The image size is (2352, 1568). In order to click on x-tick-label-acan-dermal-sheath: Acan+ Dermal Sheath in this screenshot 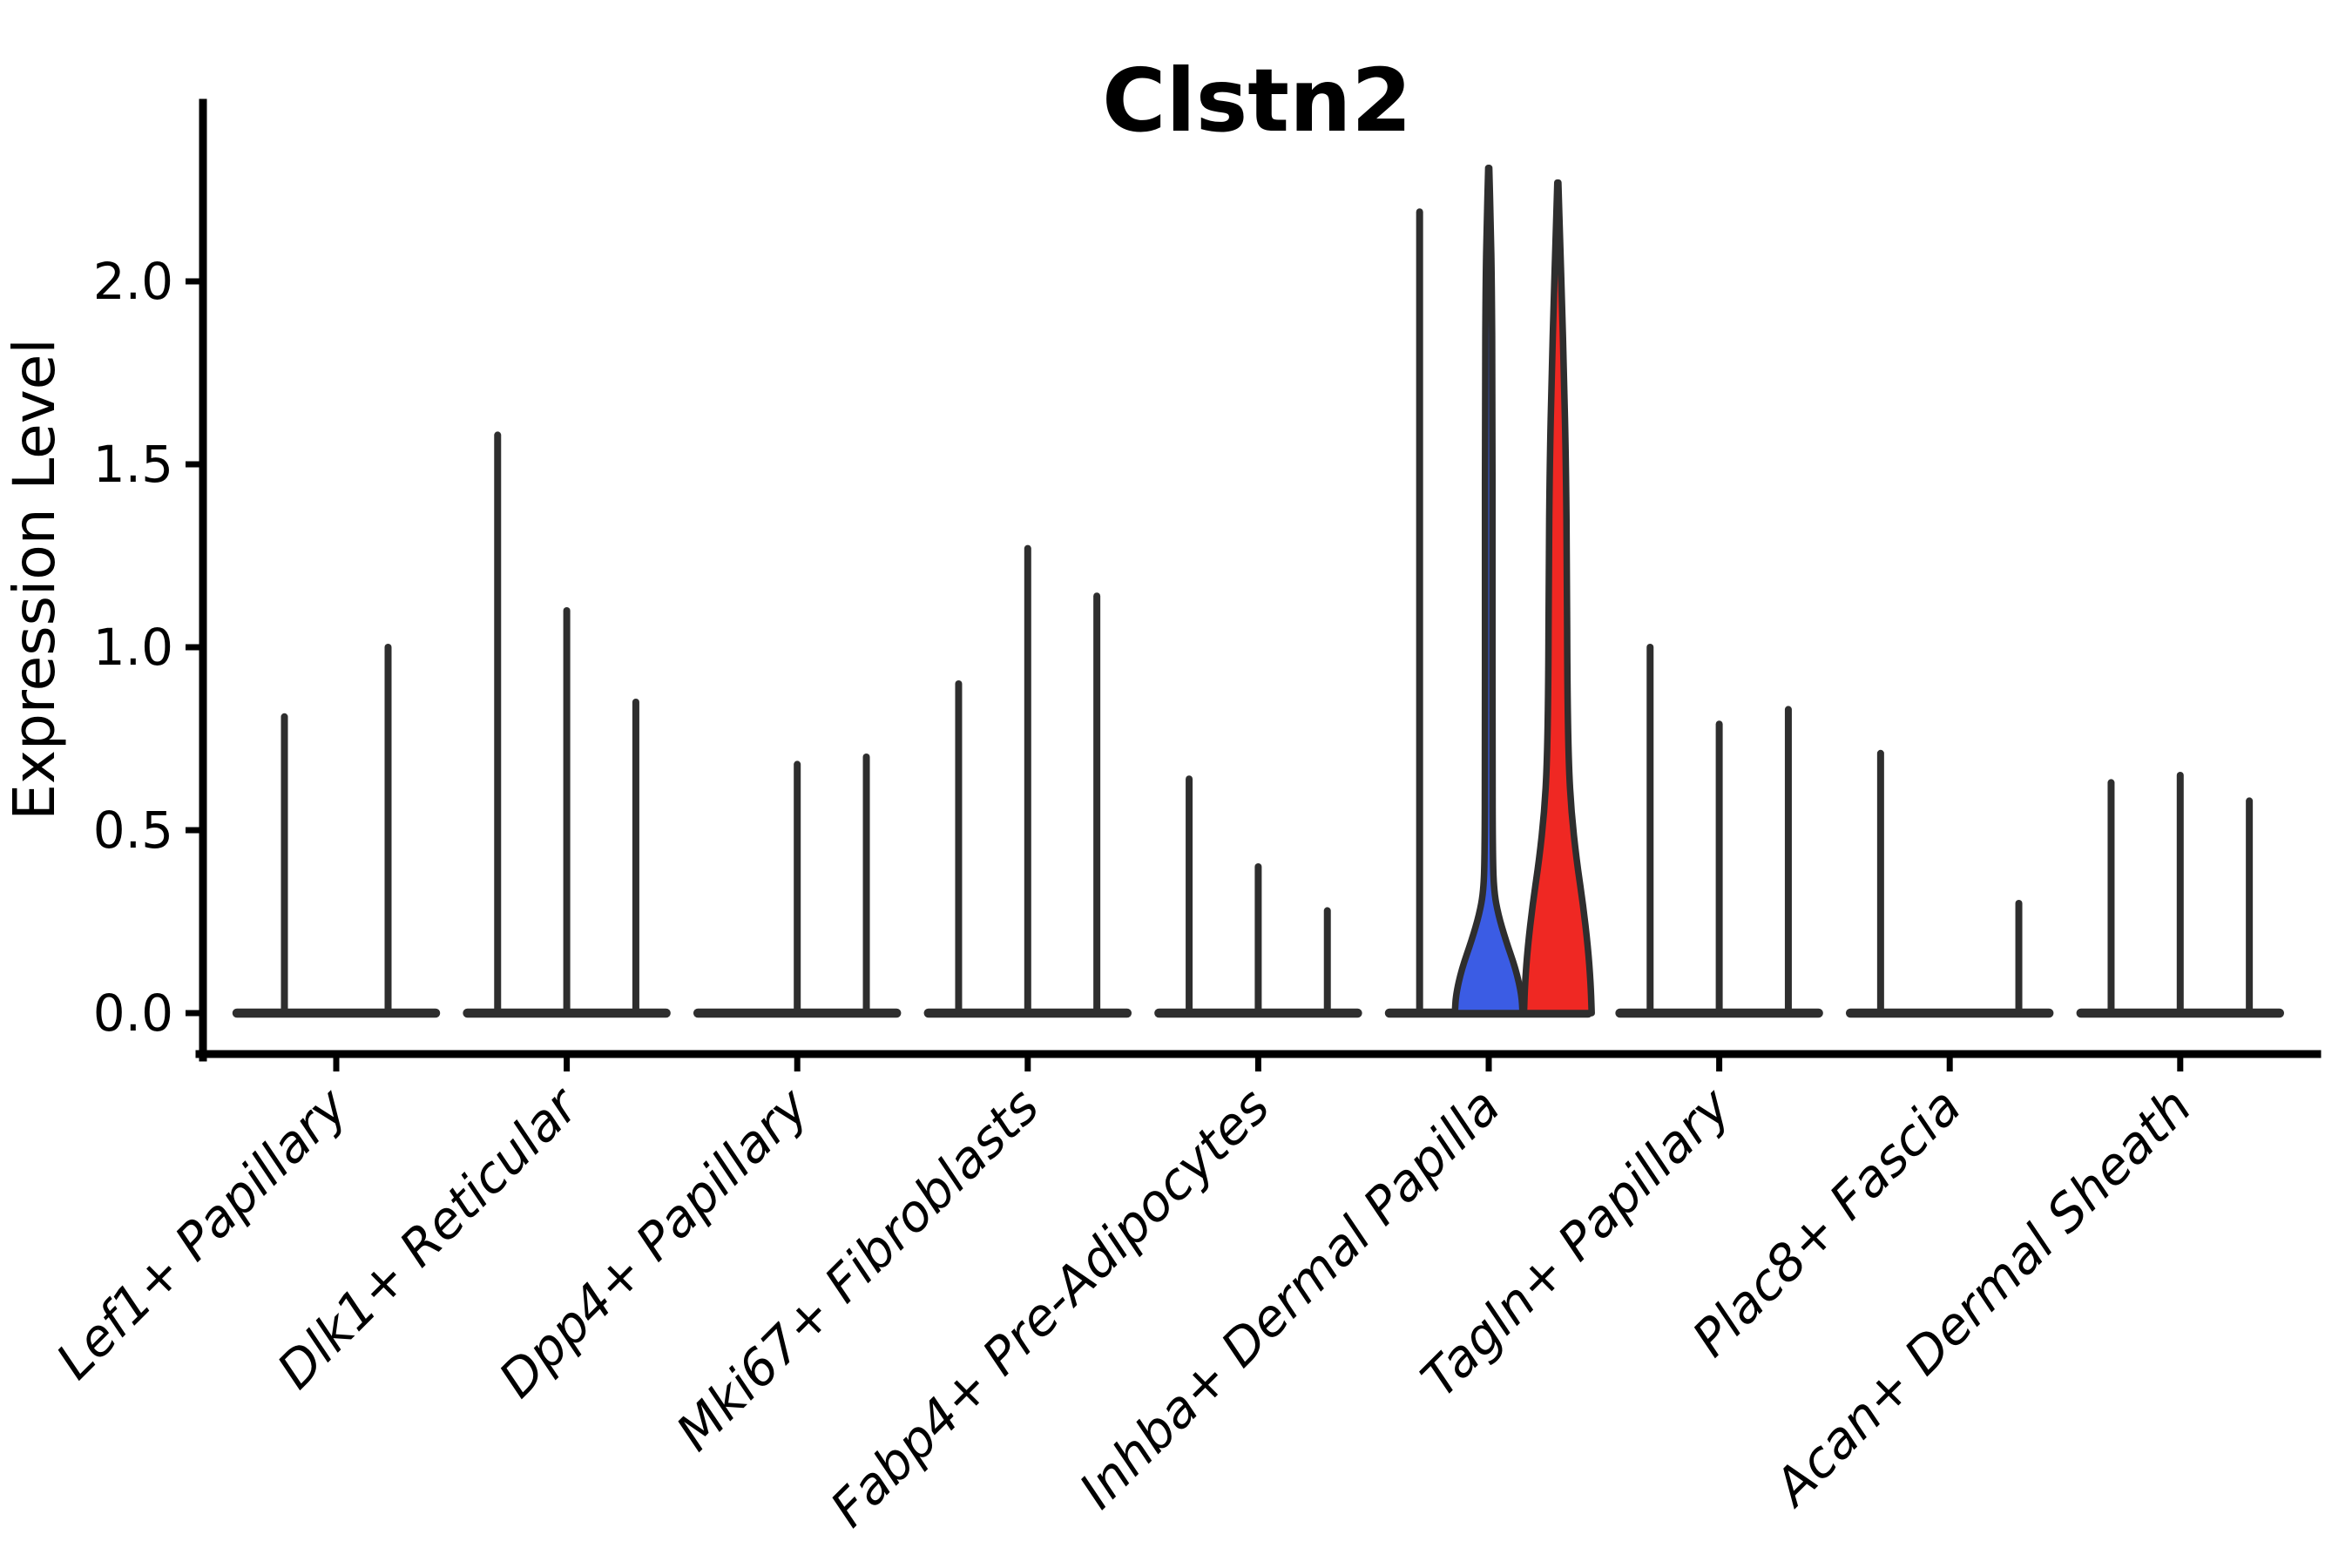, I will do `click(1982, 1298)`.